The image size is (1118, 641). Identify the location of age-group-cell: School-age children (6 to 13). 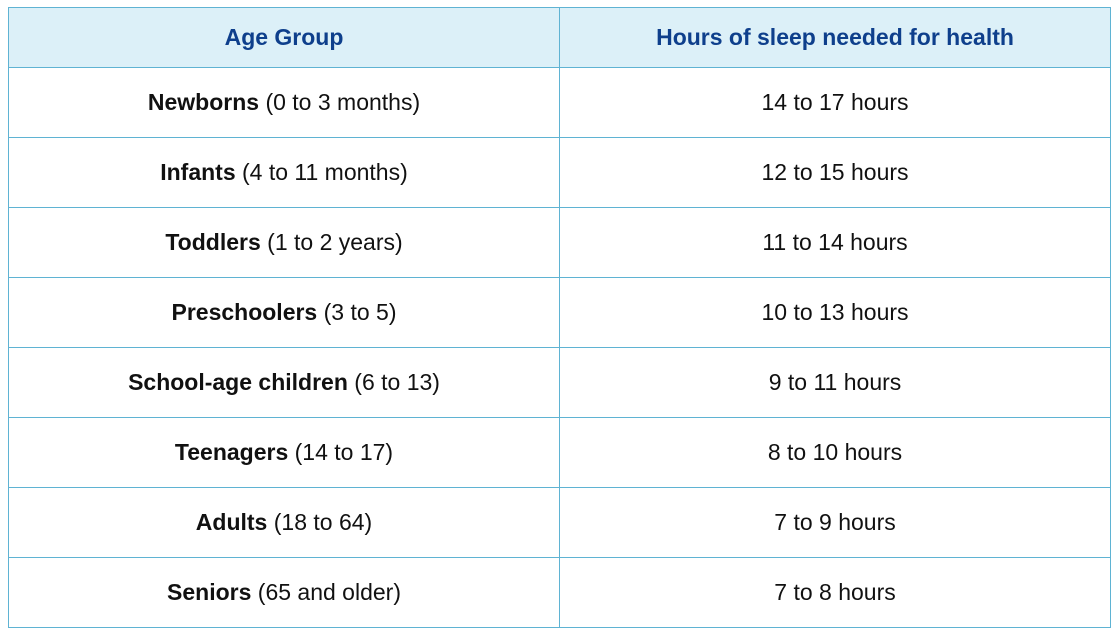
(284, 382).